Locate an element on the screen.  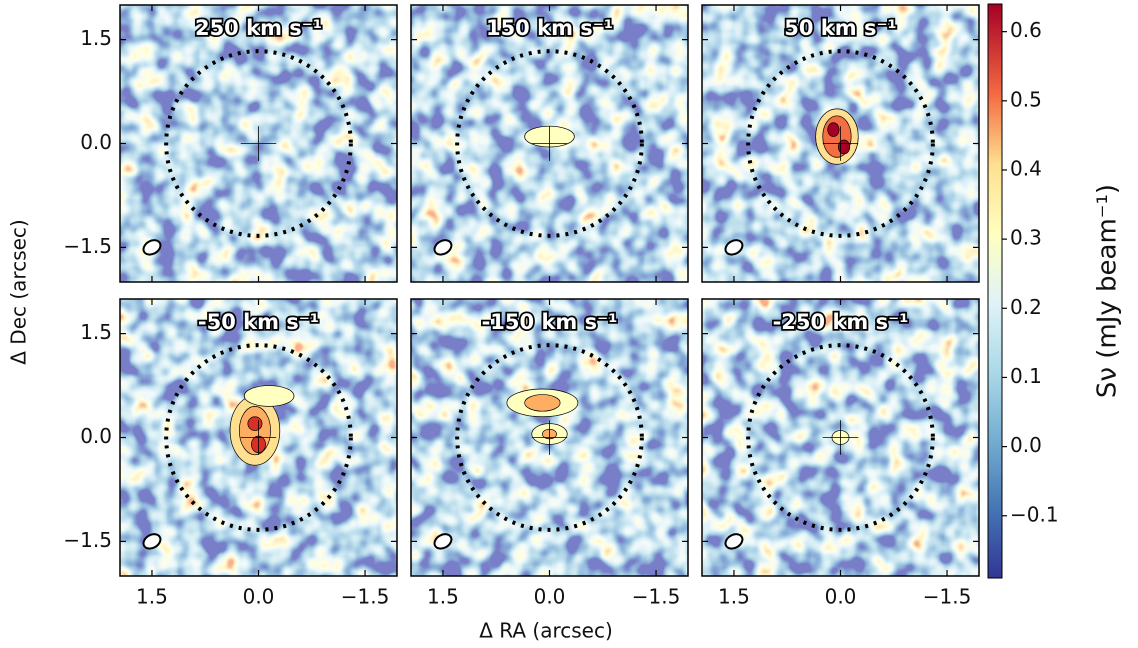
panel-title: -150 km s⁻¹ is located at coordinates (550, 322).